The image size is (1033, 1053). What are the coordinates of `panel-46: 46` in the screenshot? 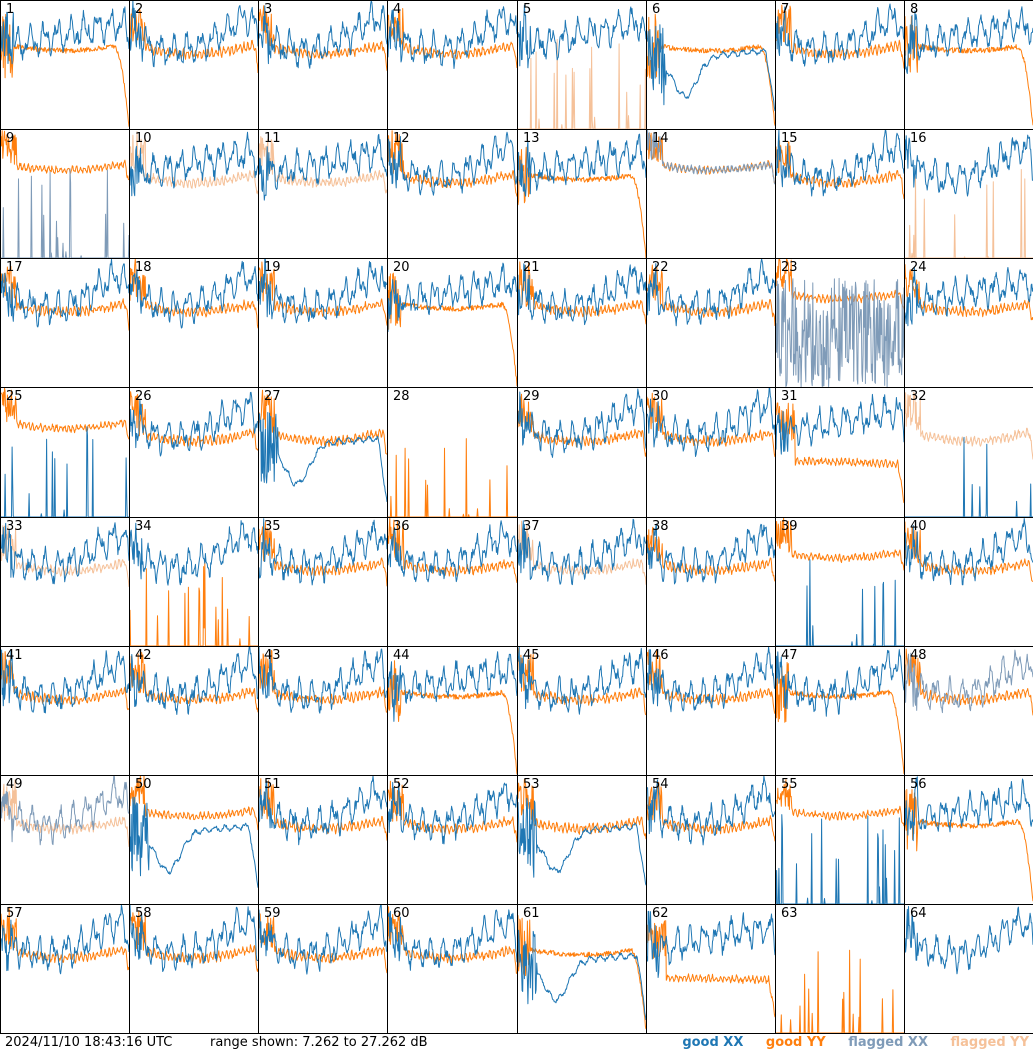 It's located at (711, 711).